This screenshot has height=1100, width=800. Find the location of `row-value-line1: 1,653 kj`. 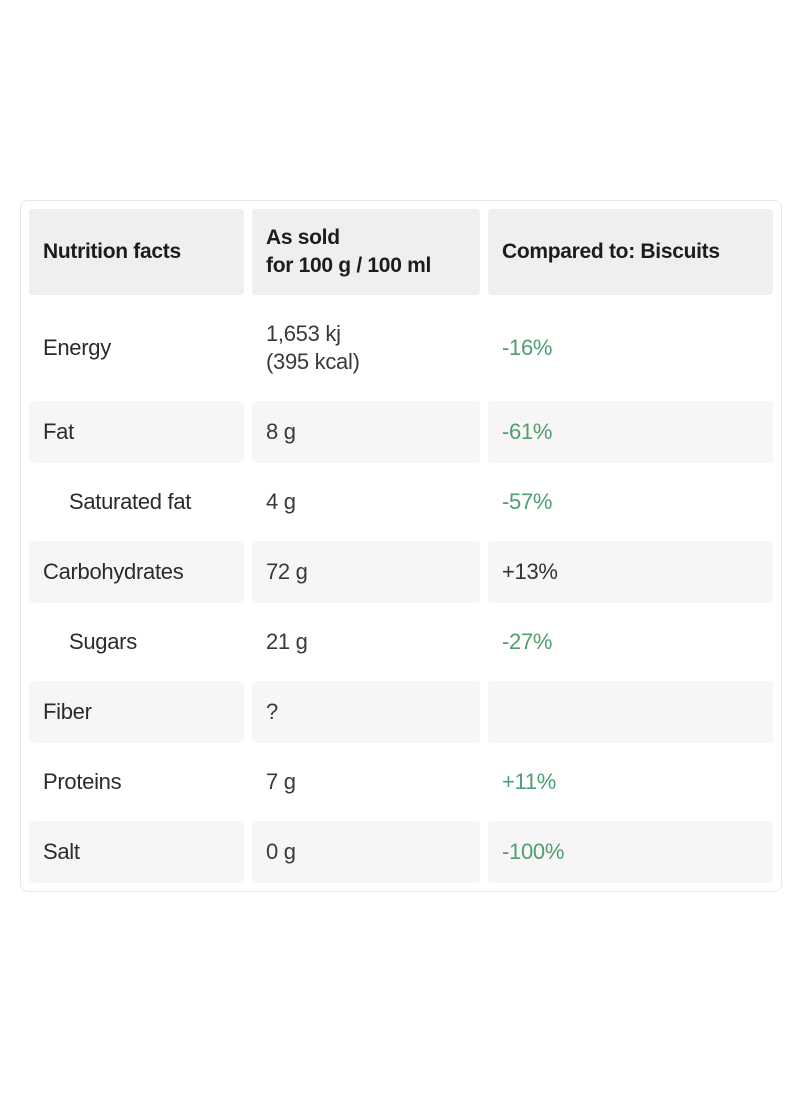

row-value-line1: 1,653 kj is located at coordinates (303, 333).